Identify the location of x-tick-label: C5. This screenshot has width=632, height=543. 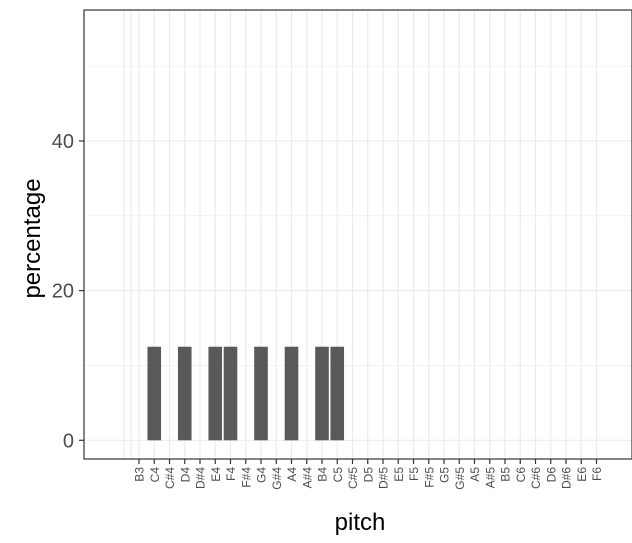
(338, 475).